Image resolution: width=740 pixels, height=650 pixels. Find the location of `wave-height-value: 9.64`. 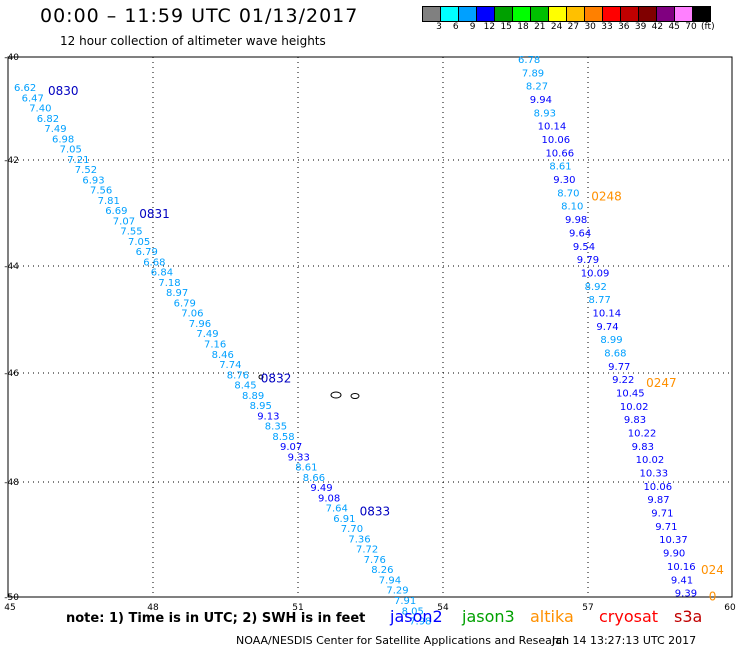

wave-height-value: 9.64 is located at coordinates (580, 233).